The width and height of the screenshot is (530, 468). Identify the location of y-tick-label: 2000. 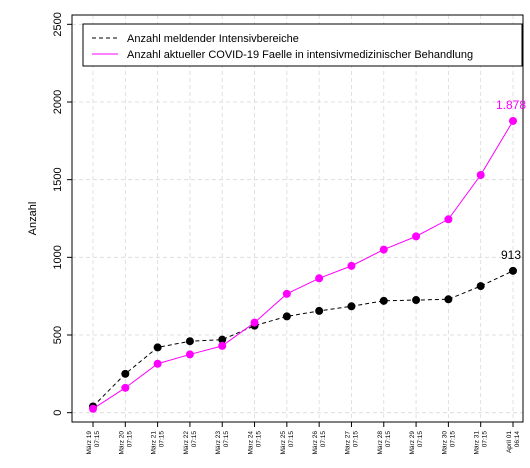
(58, 102).